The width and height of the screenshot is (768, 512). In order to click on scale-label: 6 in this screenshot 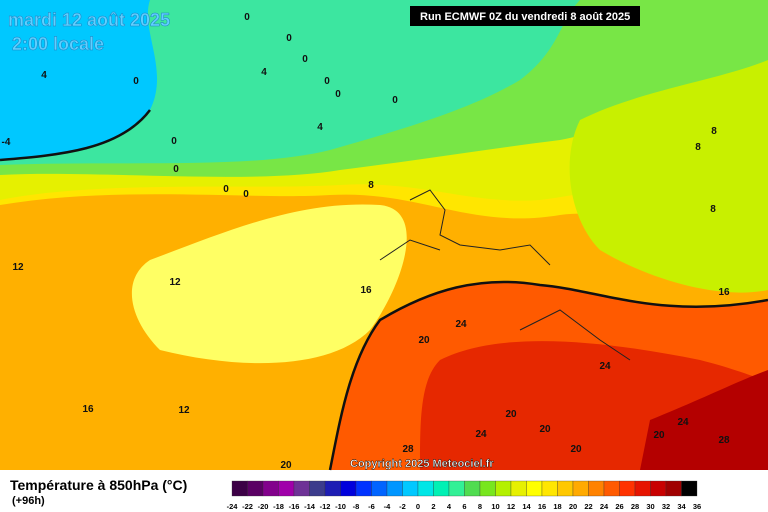, I will do `click(464, 506)`.